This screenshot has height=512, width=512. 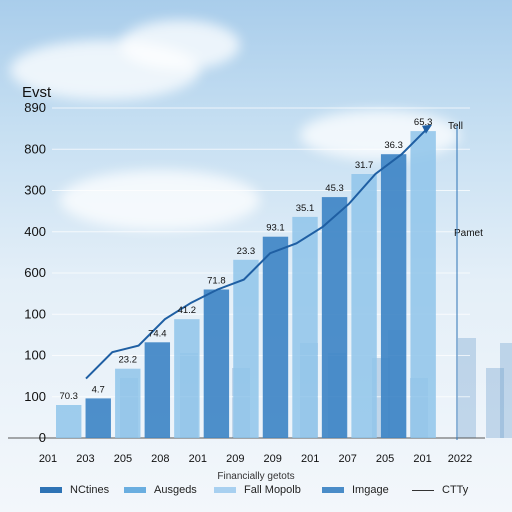 I want to click on data-label: 45.3, so click(x=334, y=188).